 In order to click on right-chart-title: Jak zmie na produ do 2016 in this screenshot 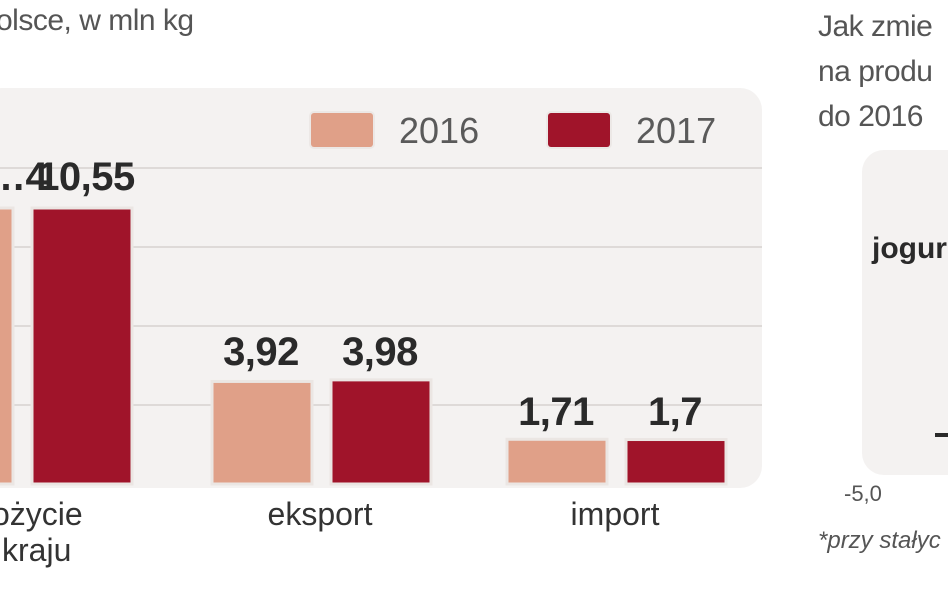, I will do `click(875, 71)`.